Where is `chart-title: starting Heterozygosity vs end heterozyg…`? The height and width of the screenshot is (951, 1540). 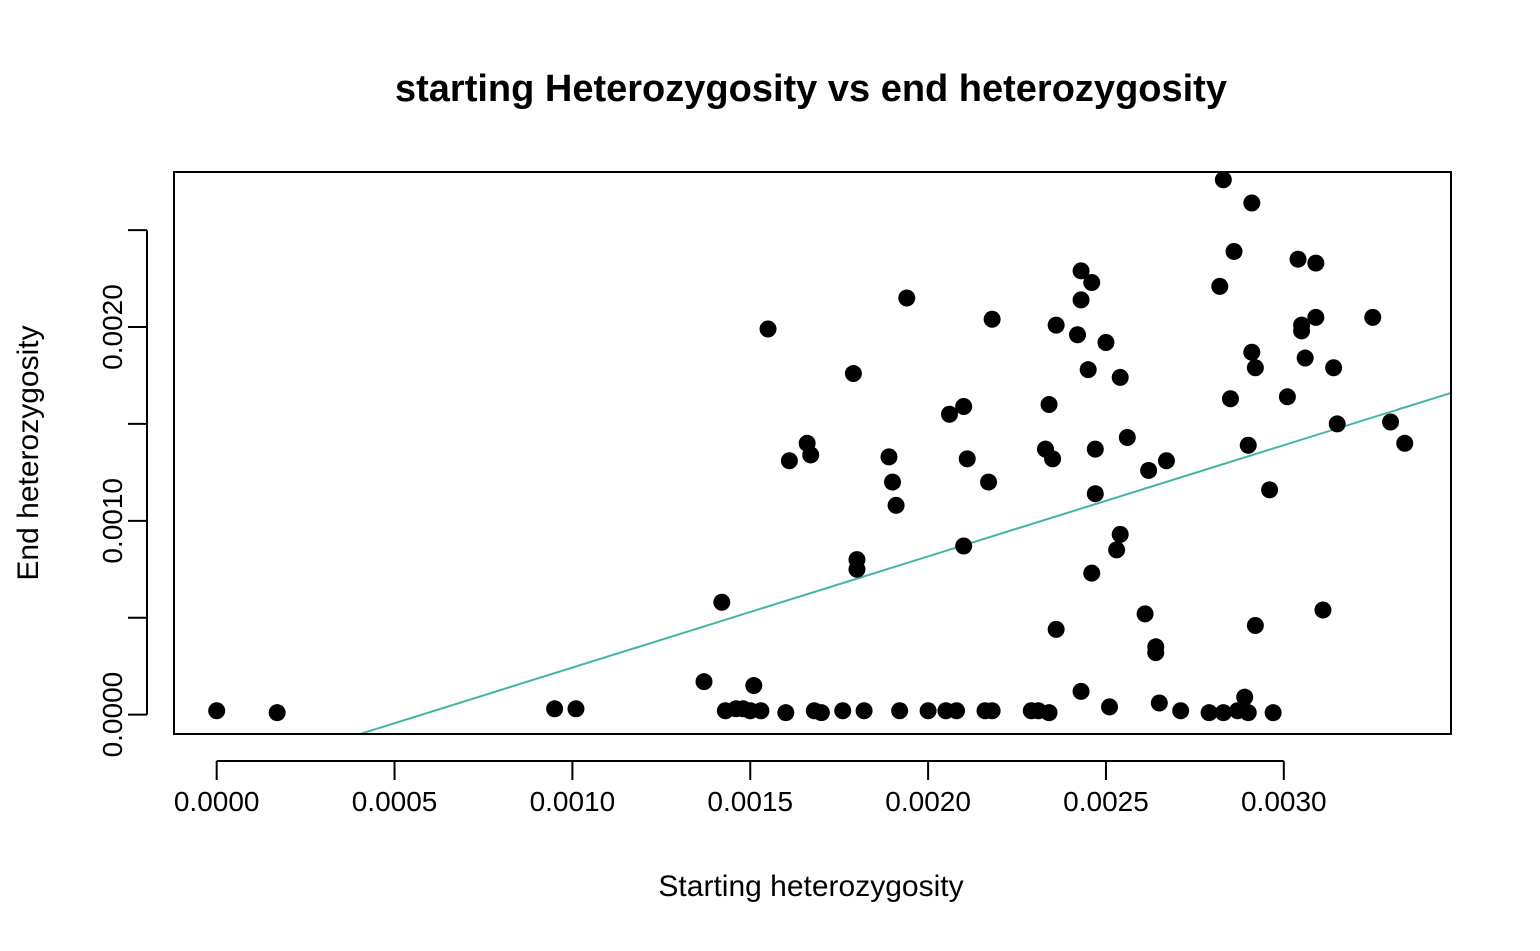
chart-title: starting Heterozygosity vs end heterozyg… is located at coordinates (811, 89).